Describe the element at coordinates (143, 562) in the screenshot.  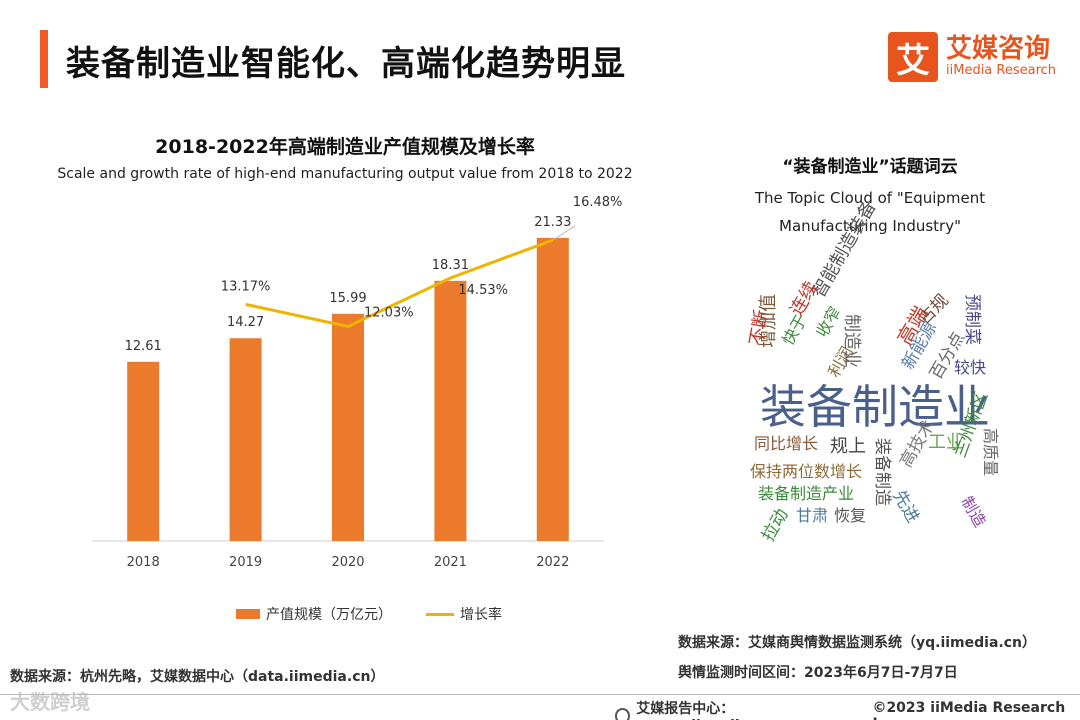
I see `x-tick-label-2018: 2018` at that location.